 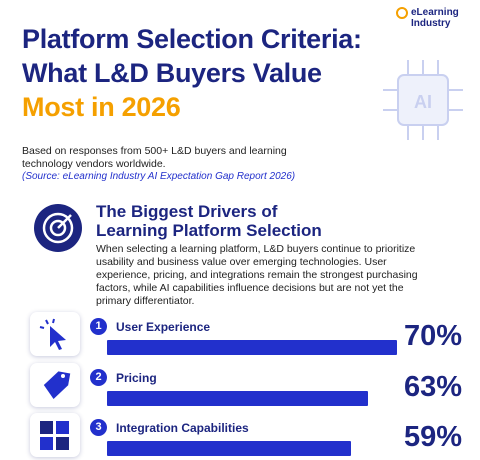 I want to click on category-label: User Experience, so click(x=163, y=327).